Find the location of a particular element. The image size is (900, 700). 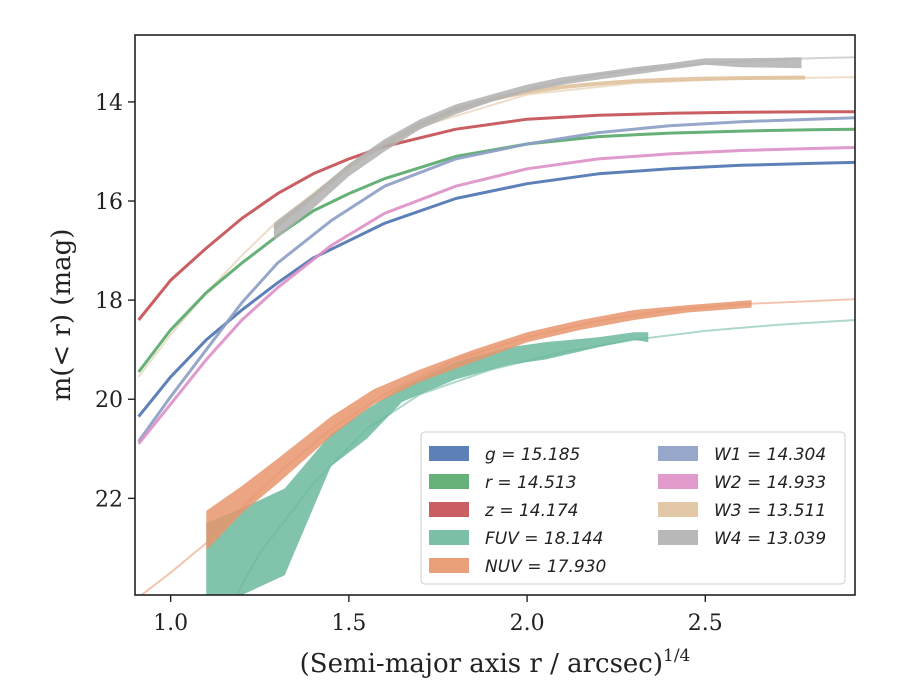

legend-item-w3: W3 = 13.511 is located at coordinates (742, 511).